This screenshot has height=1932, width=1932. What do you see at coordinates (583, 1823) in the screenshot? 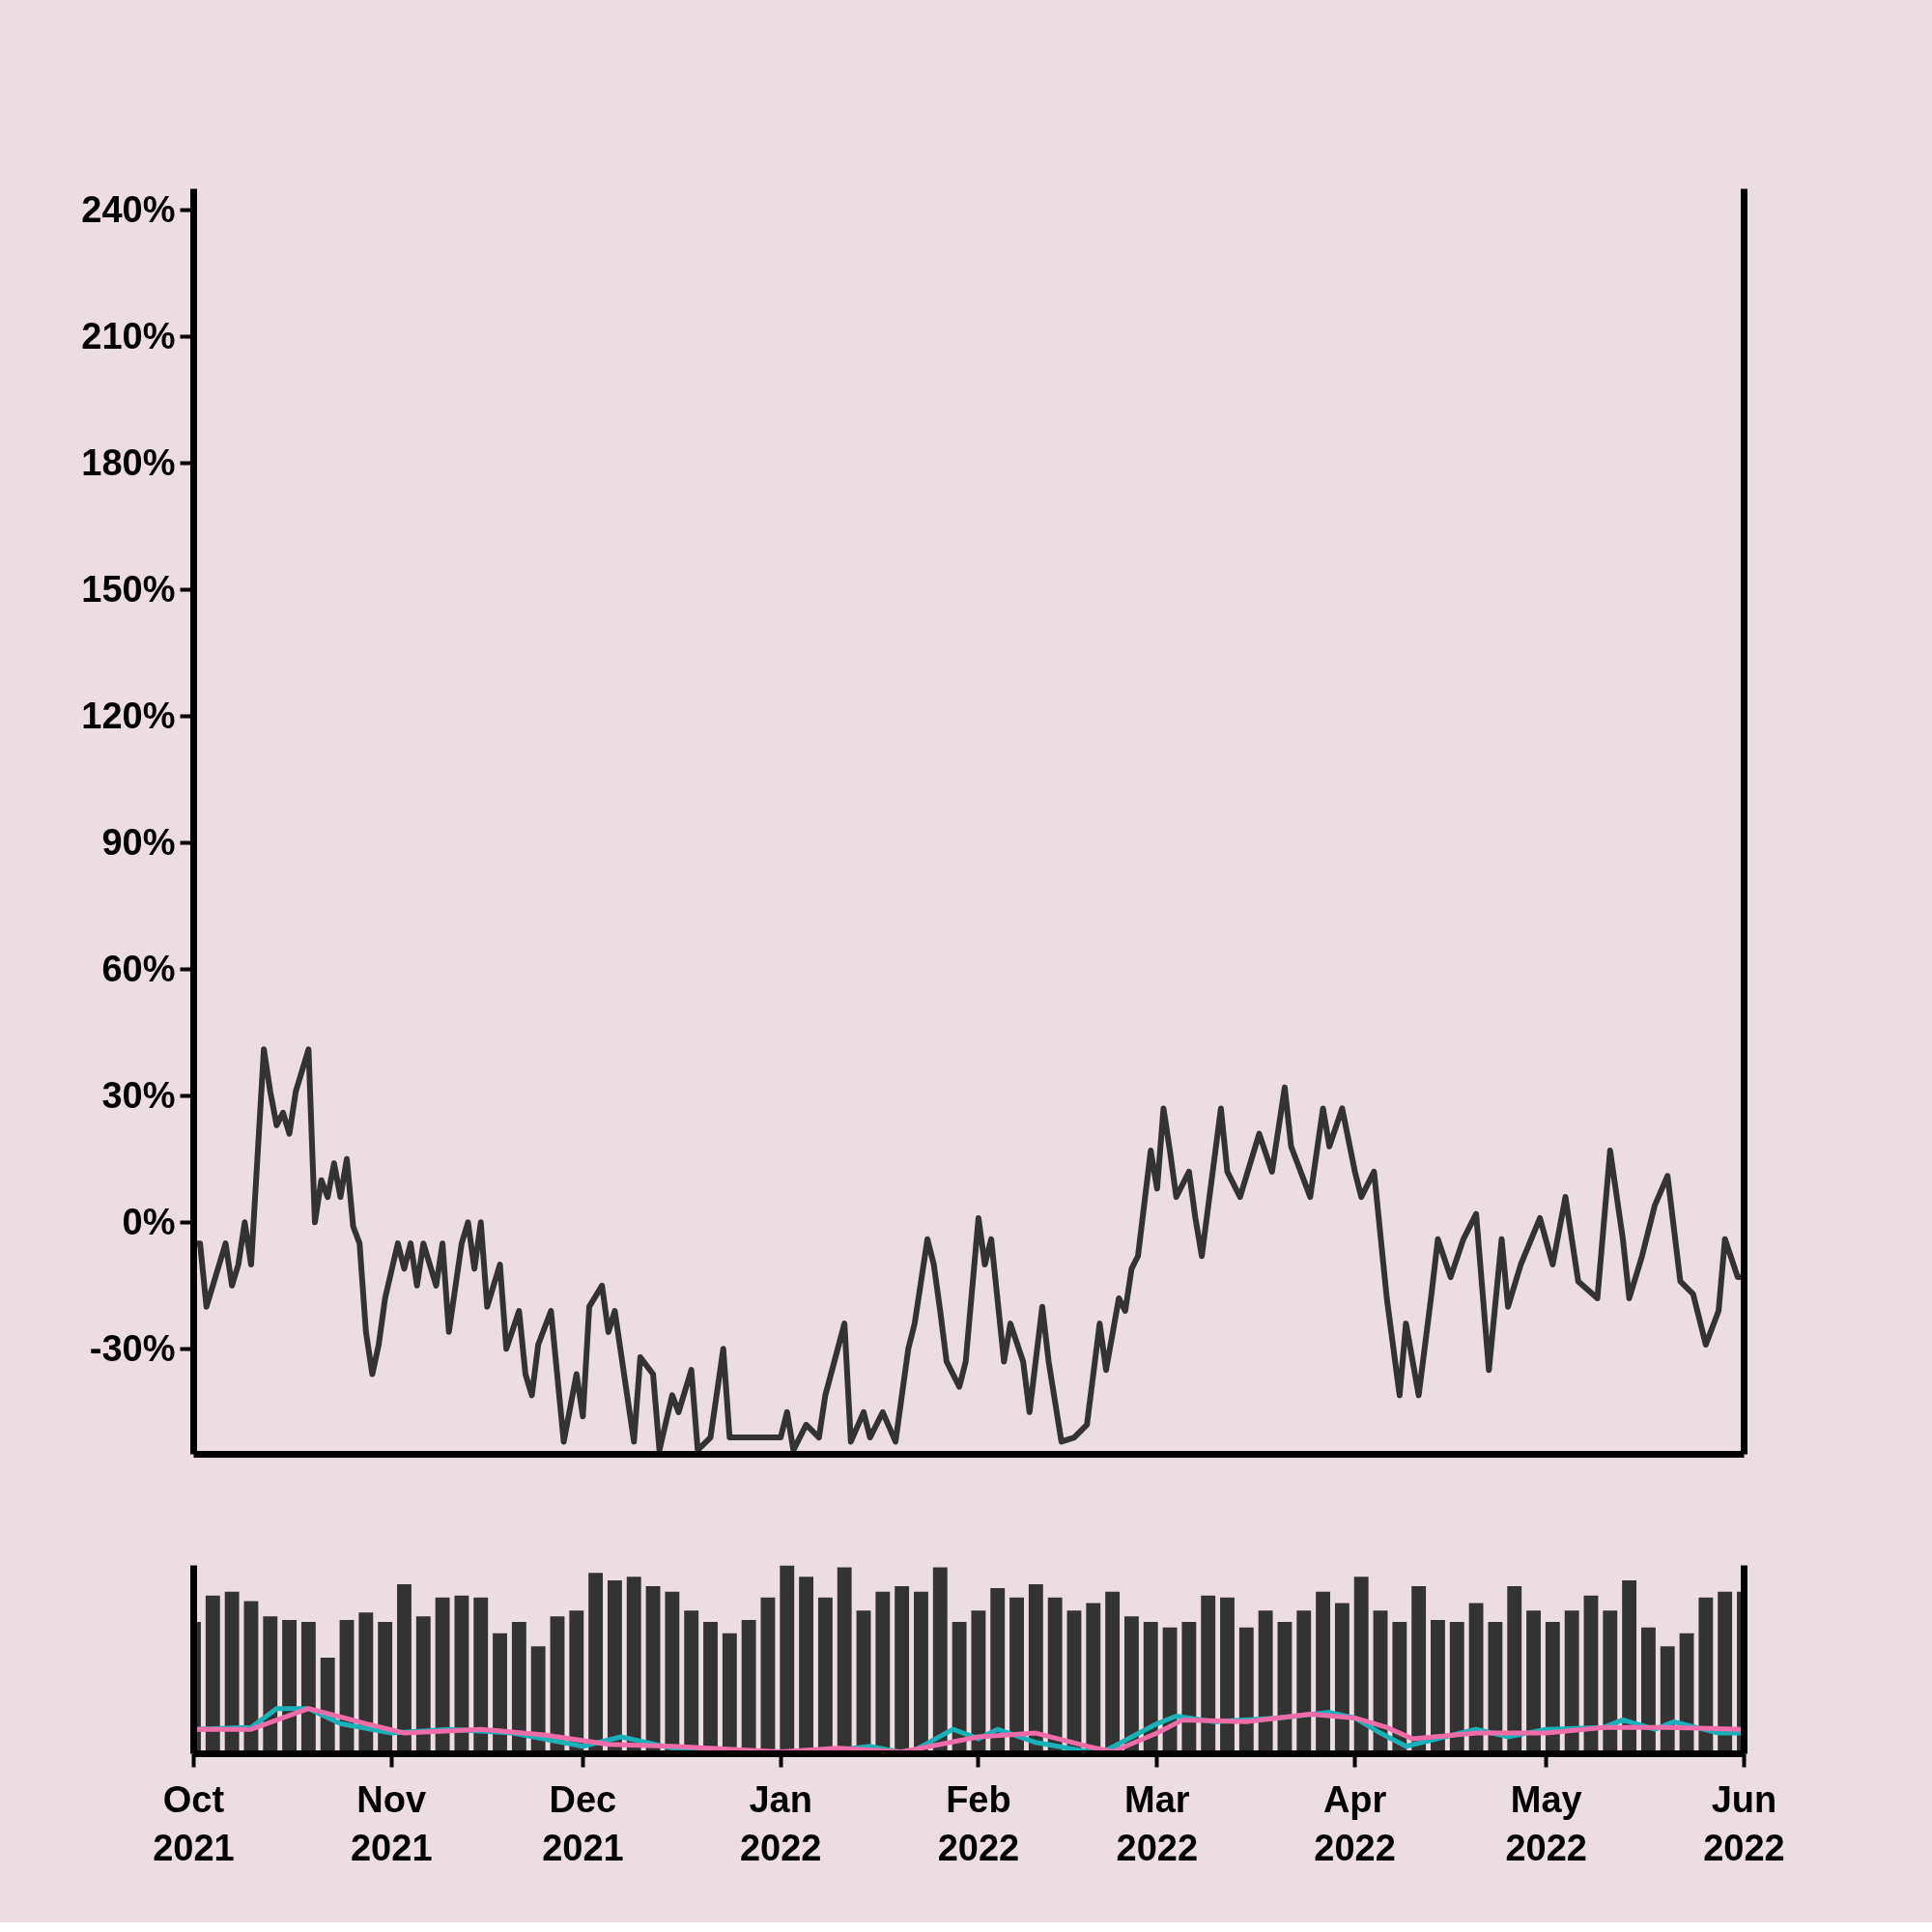
I see `x-tick-label: Dec 2021` at bounding box center [583, 1823].